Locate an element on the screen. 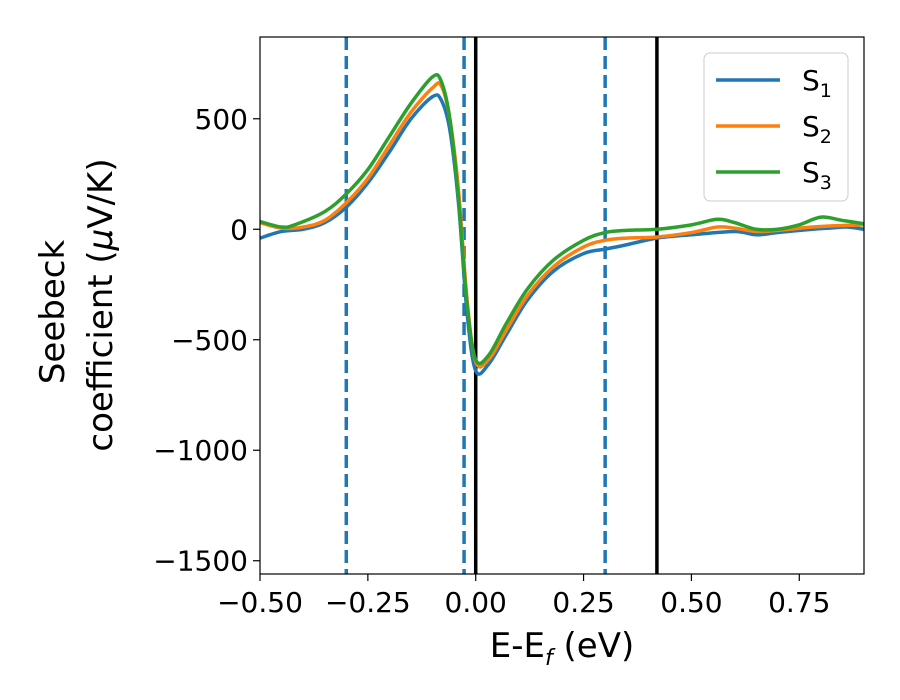  y-label-pre: coefficient ( is located at coordinates (101, 350).